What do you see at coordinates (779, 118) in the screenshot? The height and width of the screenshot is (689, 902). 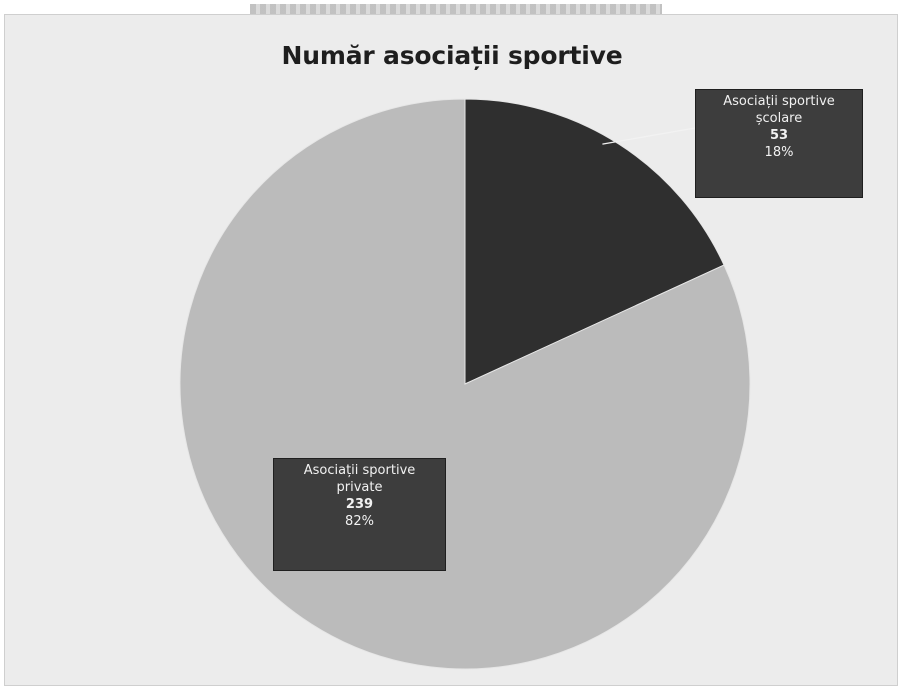 I see `data-label-line: școlare` at bounding box center [779, 118].